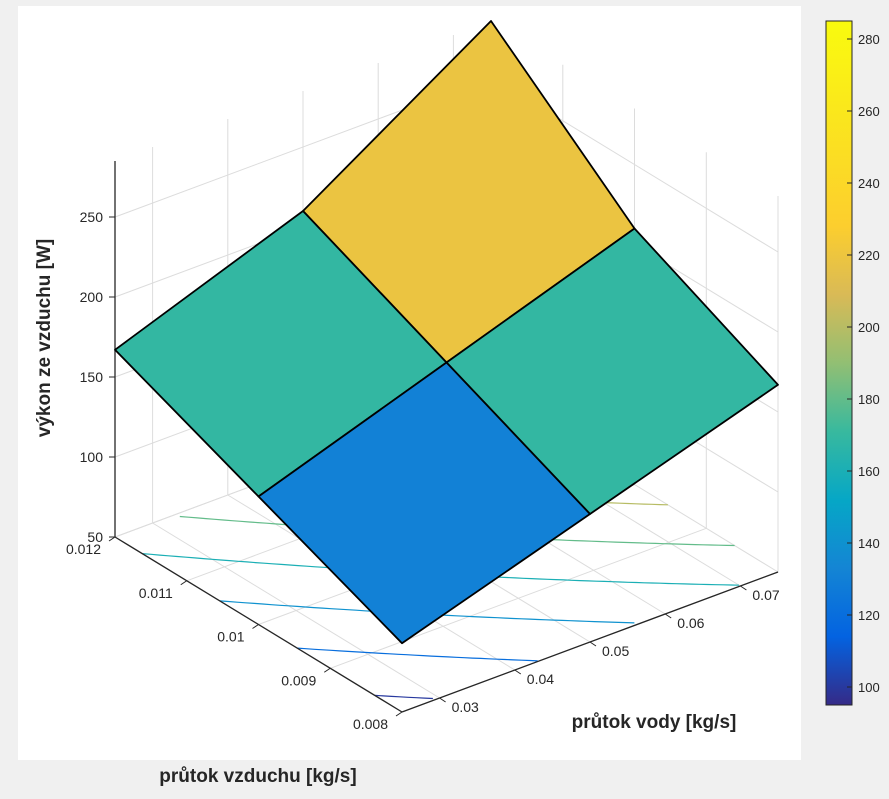 This screenshot has width=889, height=799. Describe the element at coordinates (44, 338) in the screenshot. I see `z-axis-label: výkon ze vzduchu [W]` at that location.